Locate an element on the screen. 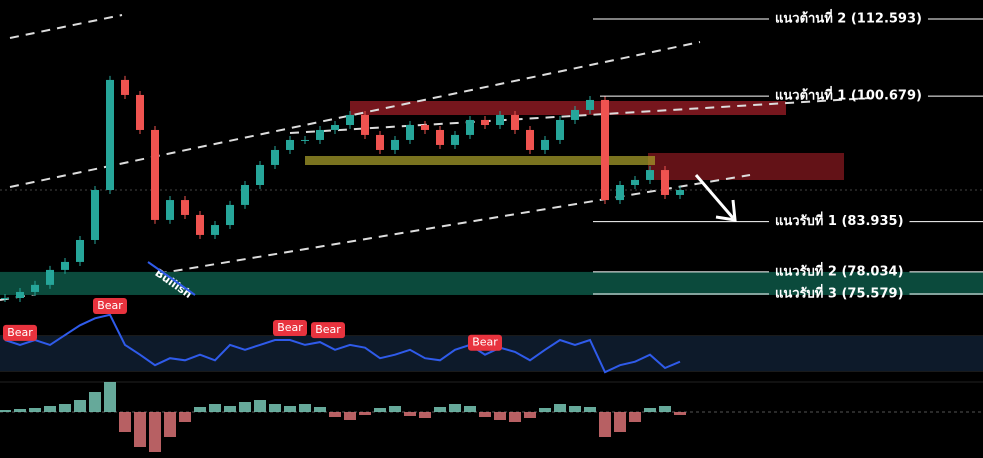 This screenshot has height=458, width=983. level-label: แนวต้านที่ 2 (112.593) is located at coordinates (848, 17).